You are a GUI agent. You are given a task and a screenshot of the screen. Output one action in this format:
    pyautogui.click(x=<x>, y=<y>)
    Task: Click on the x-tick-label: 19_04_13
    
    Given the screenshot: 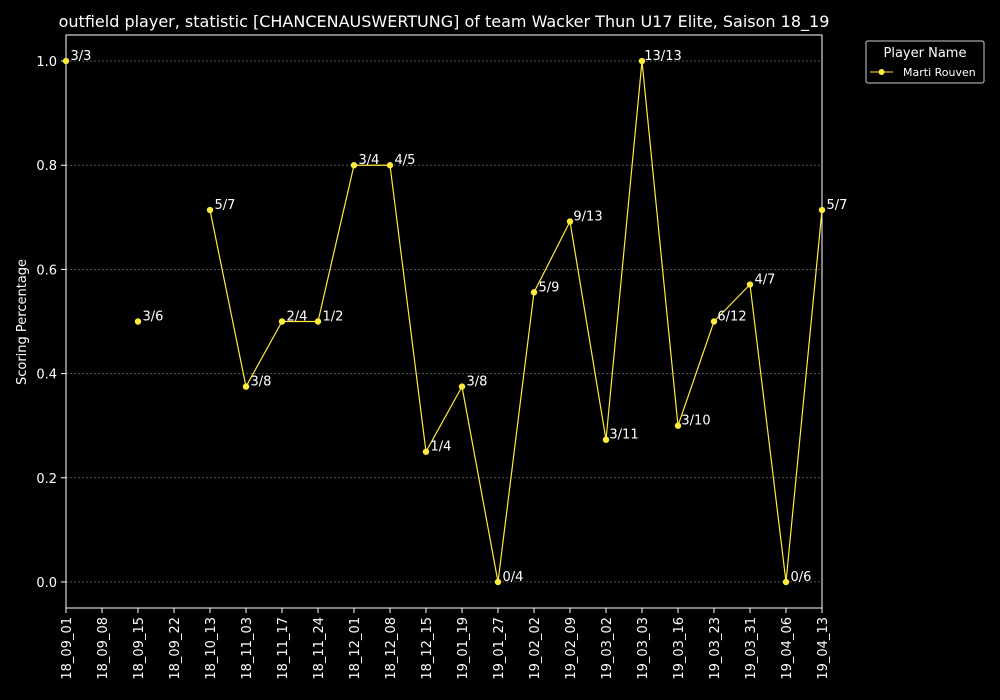 What is the action you would take?
    pyautogui.click(x=823, y=648)
    